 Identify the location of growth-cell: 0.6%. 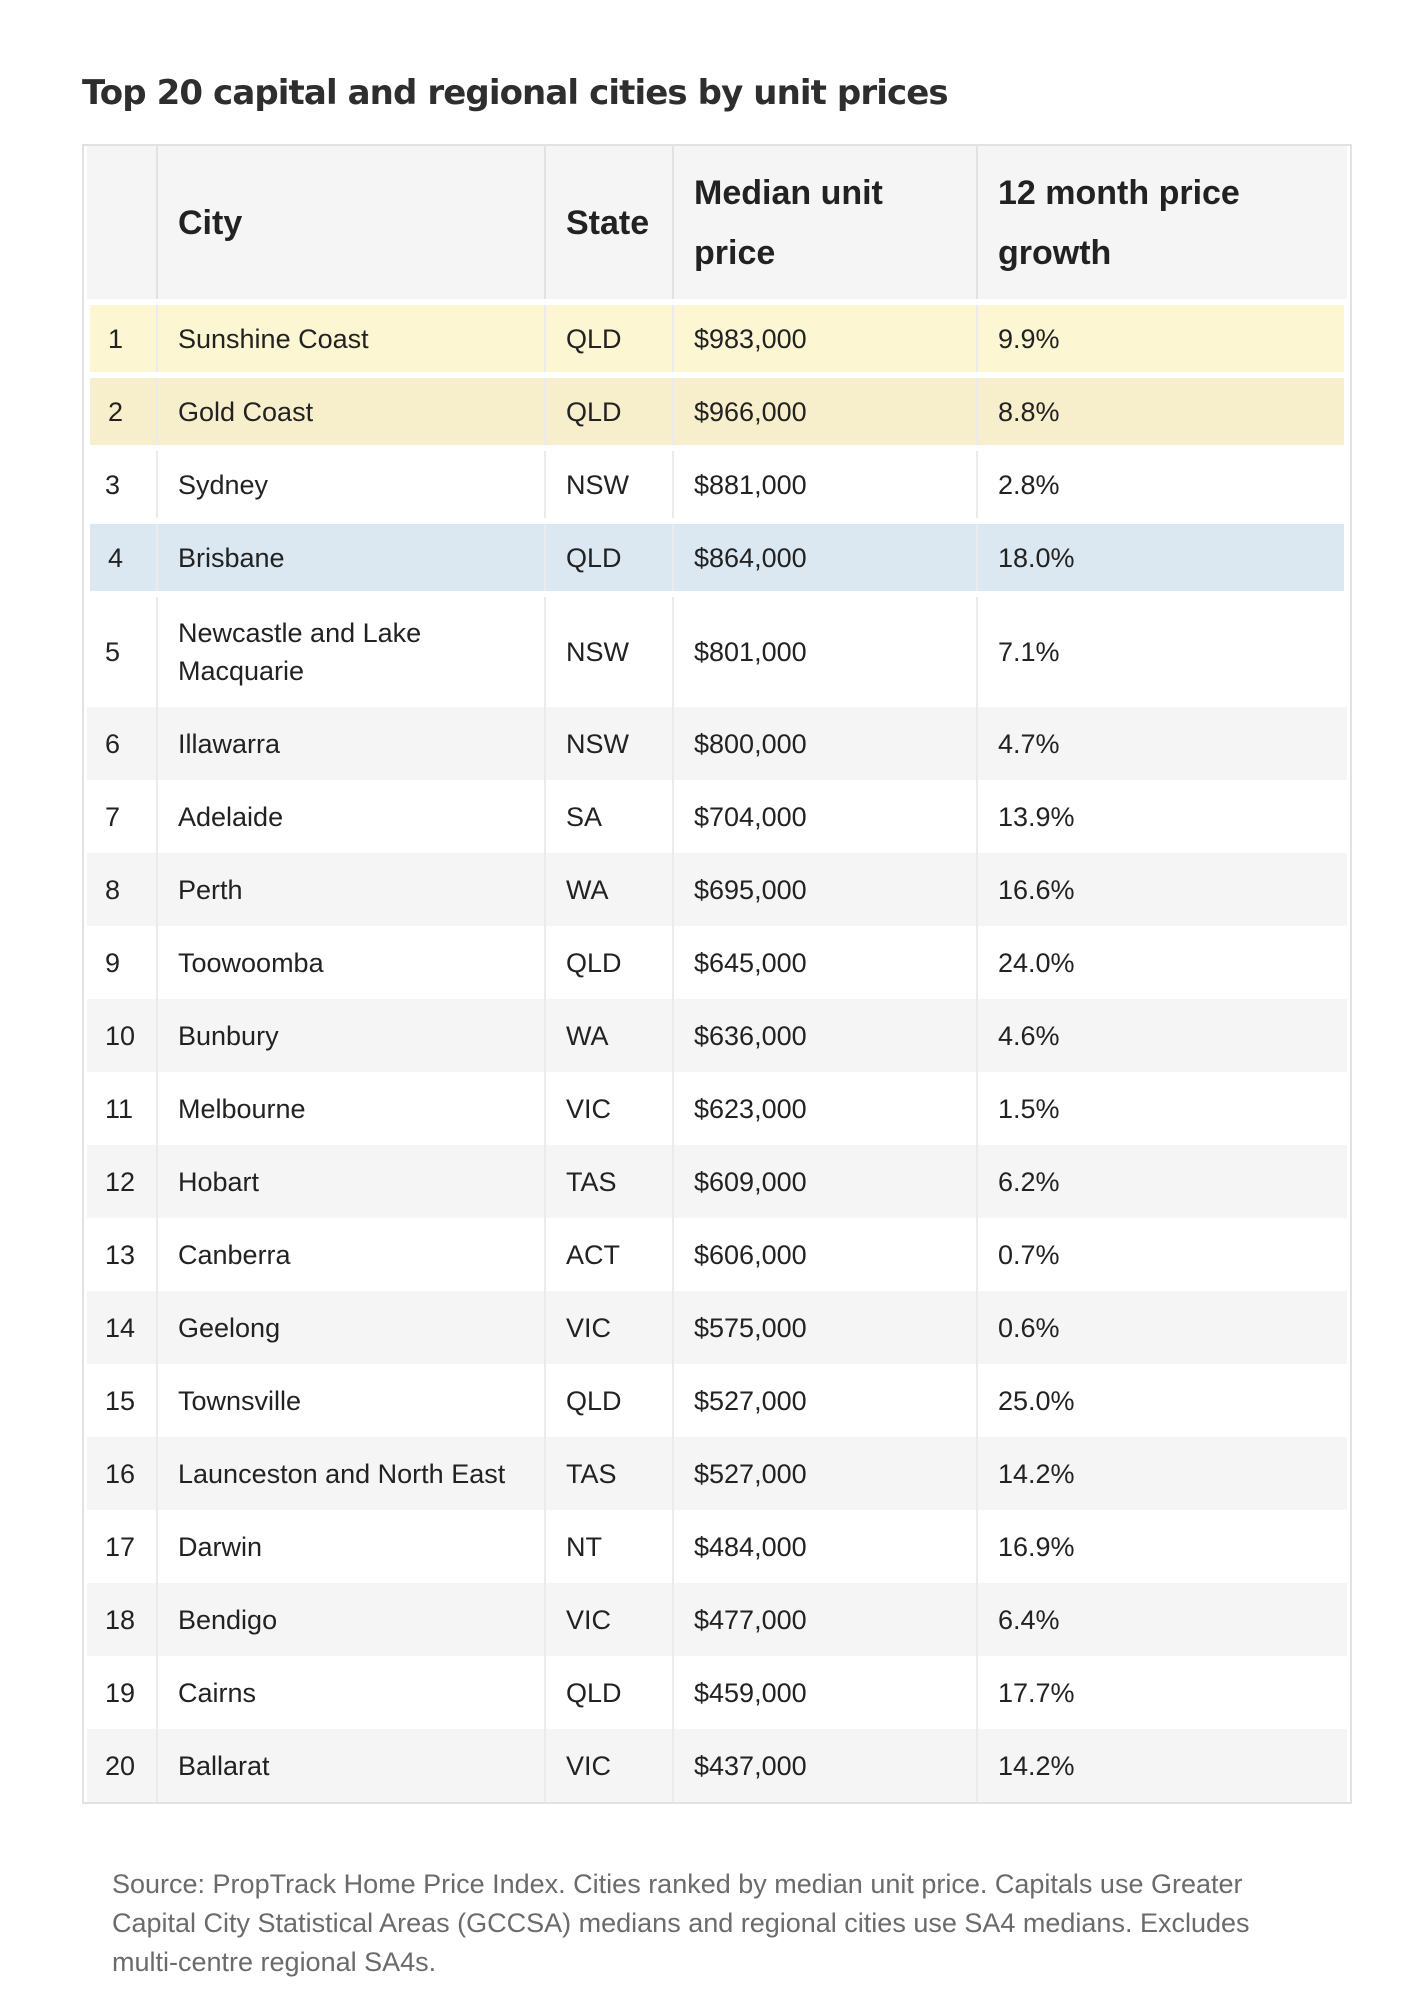
(1162, 1327).